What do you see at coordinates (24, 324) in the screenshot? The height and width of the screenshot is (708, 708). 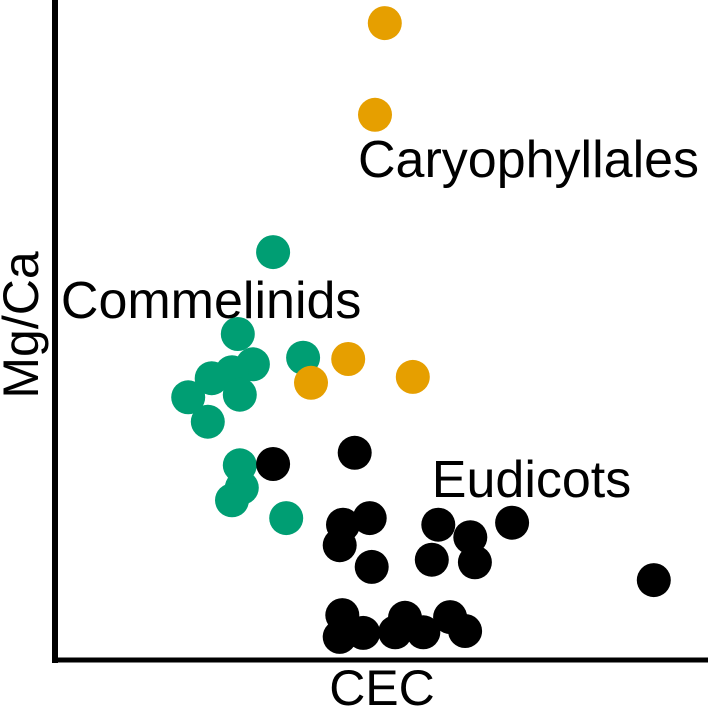 I see `y-axis-label: Mg/Ca` at bounding box center [24, 324].